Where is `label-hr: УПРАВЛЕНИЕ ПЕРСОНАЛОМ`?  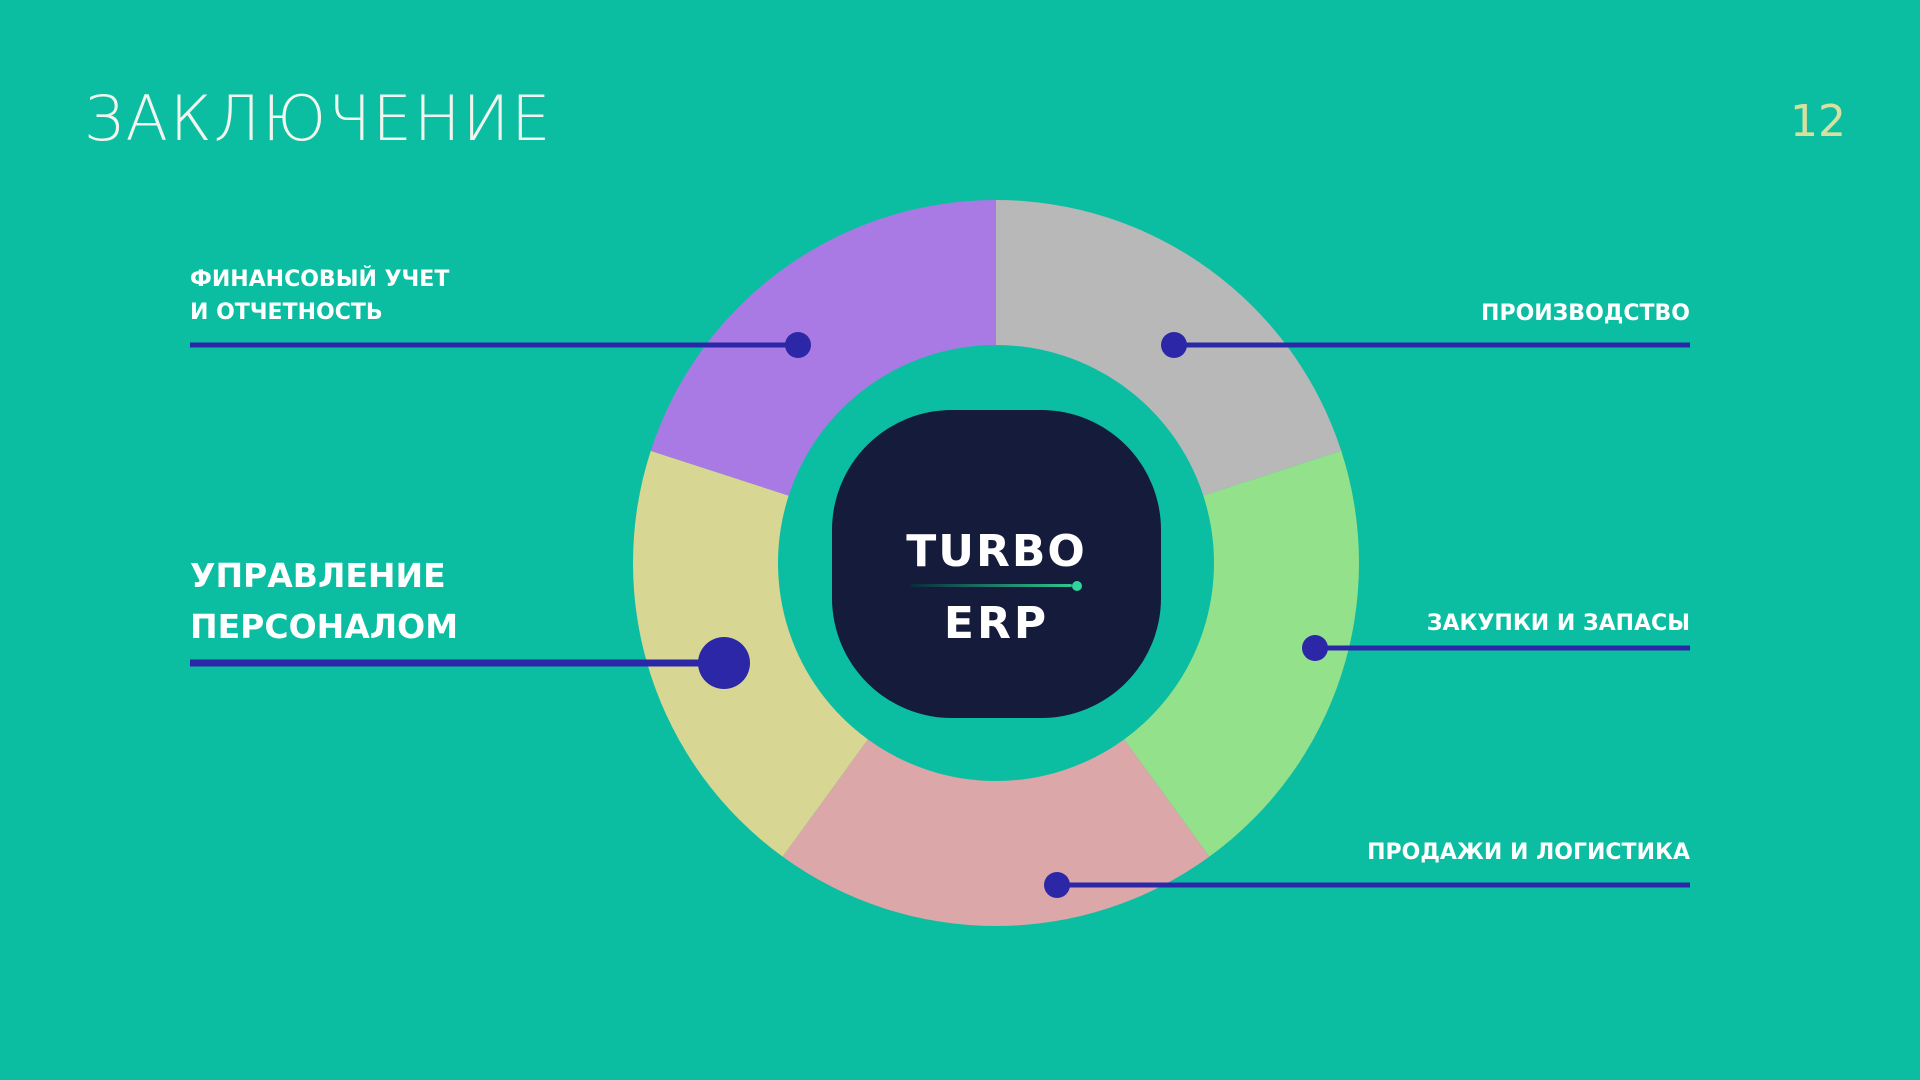
label-hr: УПРАВЛЕНИЕ ПЕРСОНАЛОМ is located at coordinates (400, 601).